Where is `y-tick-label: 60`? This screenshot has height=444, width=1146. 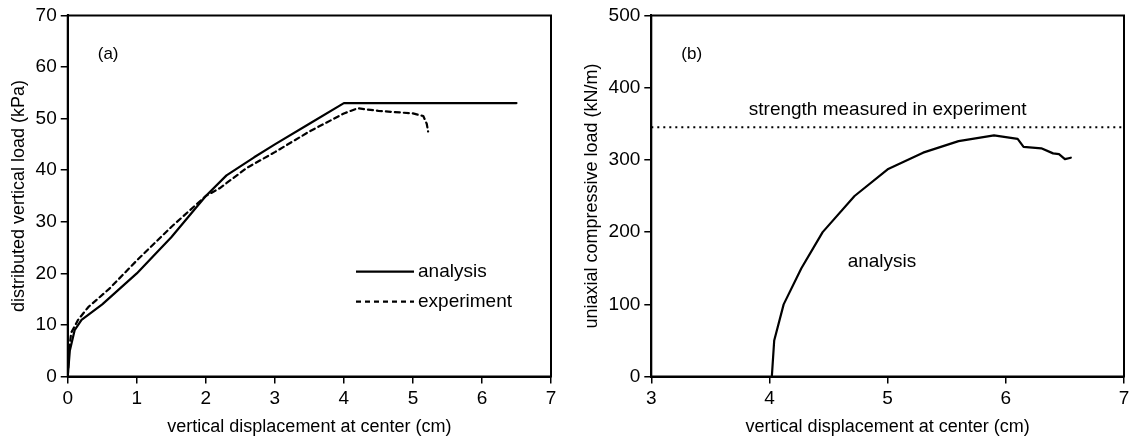 y-tick-label: 60 is located at coordinates (46, 66).